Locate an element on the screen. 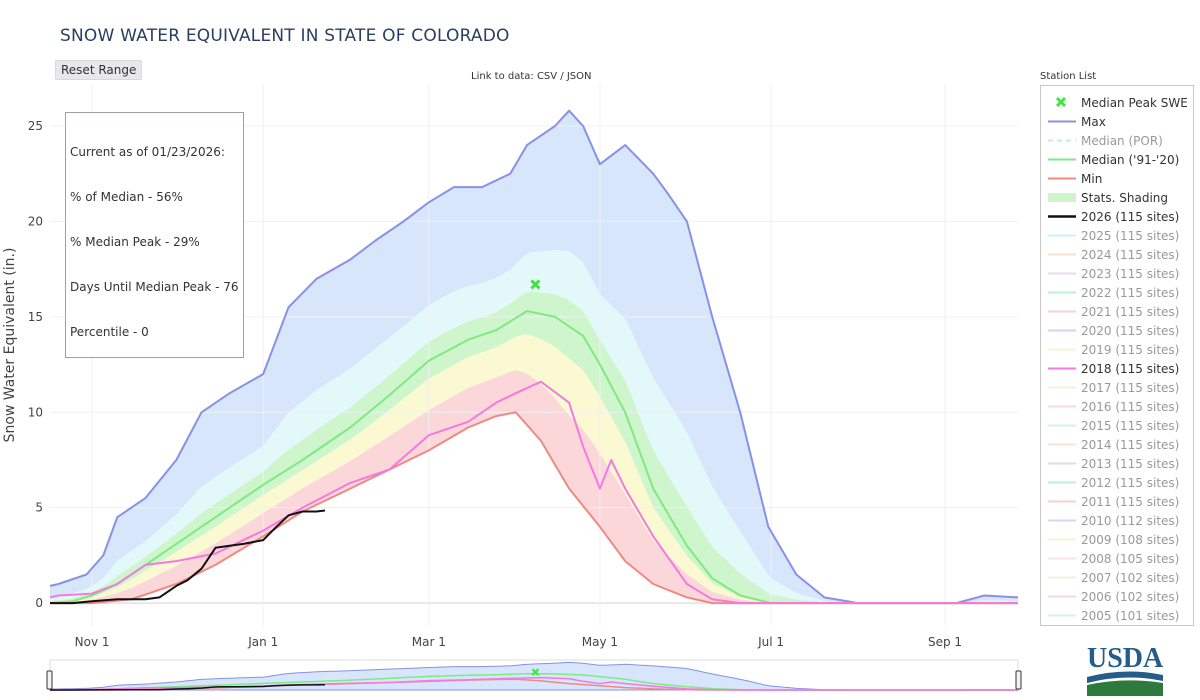 Image resolution: width=1200 pixels, height=700 pixels. legend-item-2014-115-sites: 2014 (115 sites) is located at coordinates (1110, 444).